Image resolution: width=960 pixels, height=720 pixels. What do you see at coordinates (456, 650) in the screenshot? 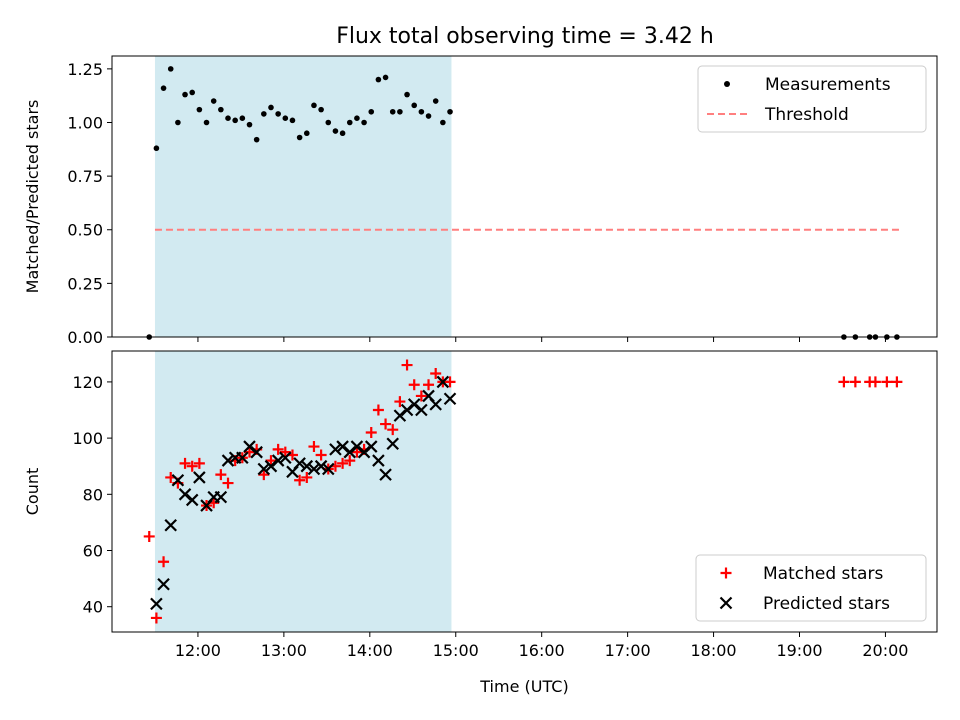
I see `x-tick-label: 15:00` at bounding box center [456, 650].